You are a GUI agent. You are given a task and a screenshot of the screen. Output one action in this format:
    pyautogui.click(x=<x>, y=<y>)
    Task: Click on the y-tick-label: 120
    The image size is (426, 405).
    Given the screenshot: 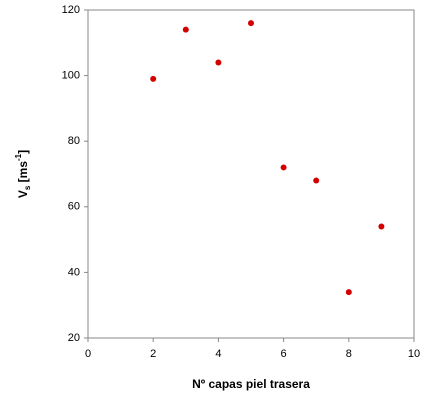 What is the action you would take?
    pyautogui.click(x=71, y=10)
    